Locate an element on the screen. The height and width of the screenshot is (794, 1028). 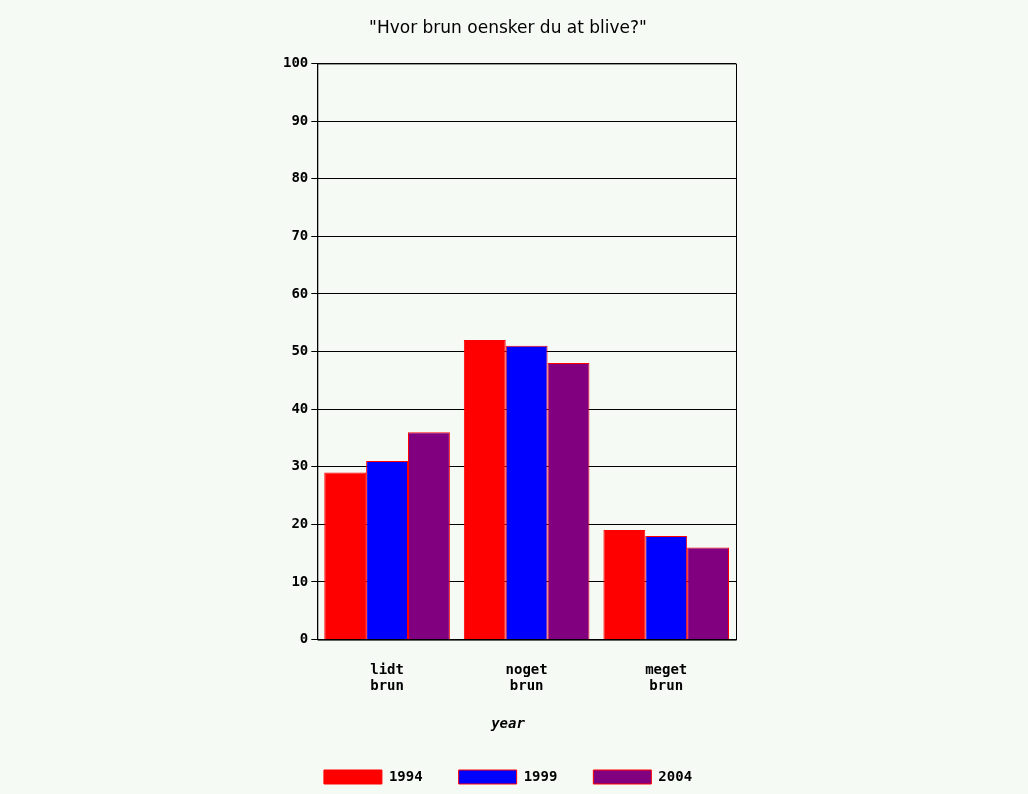
x-tick-label: meget brun is located at coordinates (666, 677).